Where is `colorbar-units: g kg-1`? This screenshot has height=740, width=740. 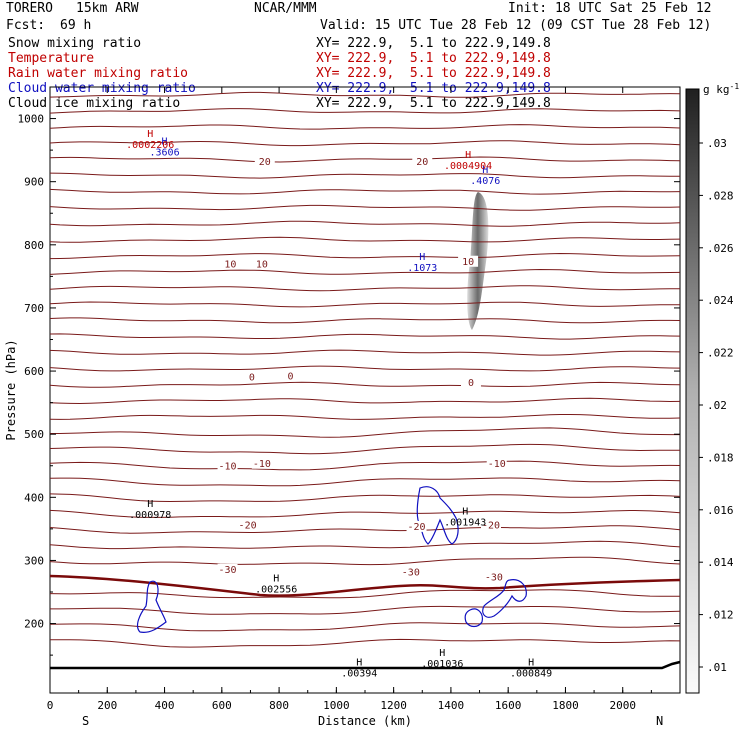 colorbar-units: g kg-1 is located at coordinates (721, 89).